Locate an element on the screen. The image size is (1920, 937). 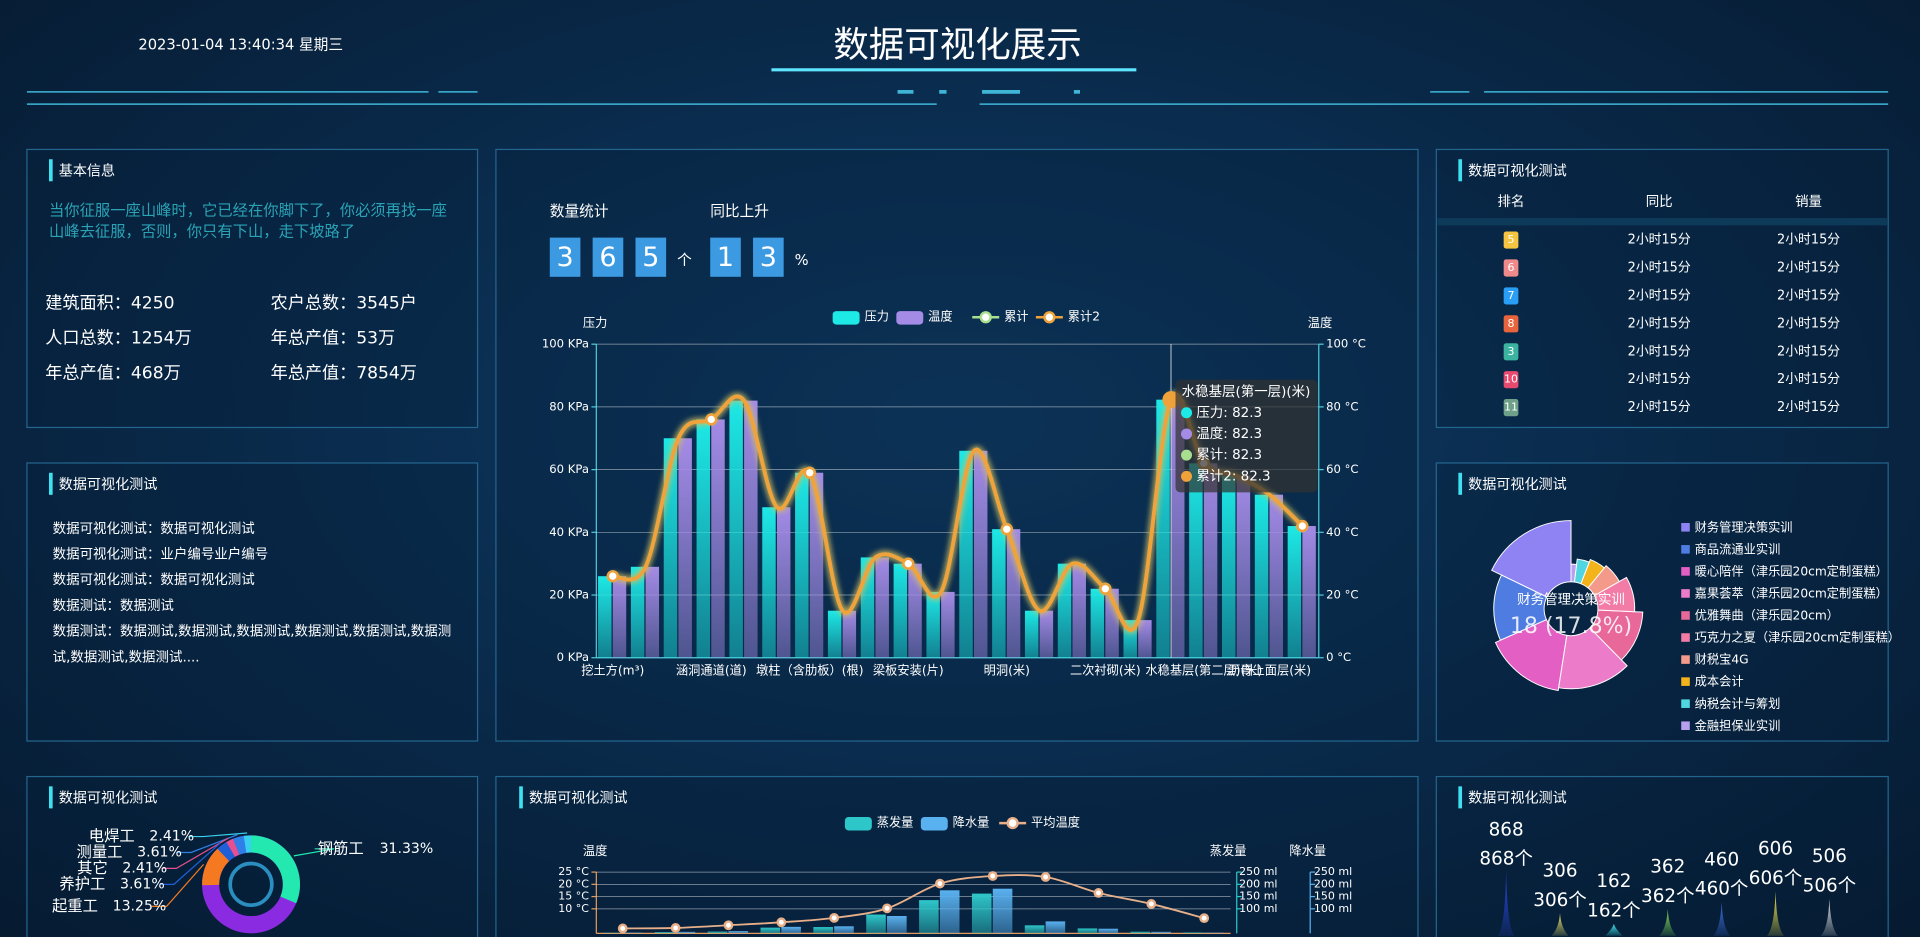
tick-label: 20 °C is located at coordinates (1342, 595).